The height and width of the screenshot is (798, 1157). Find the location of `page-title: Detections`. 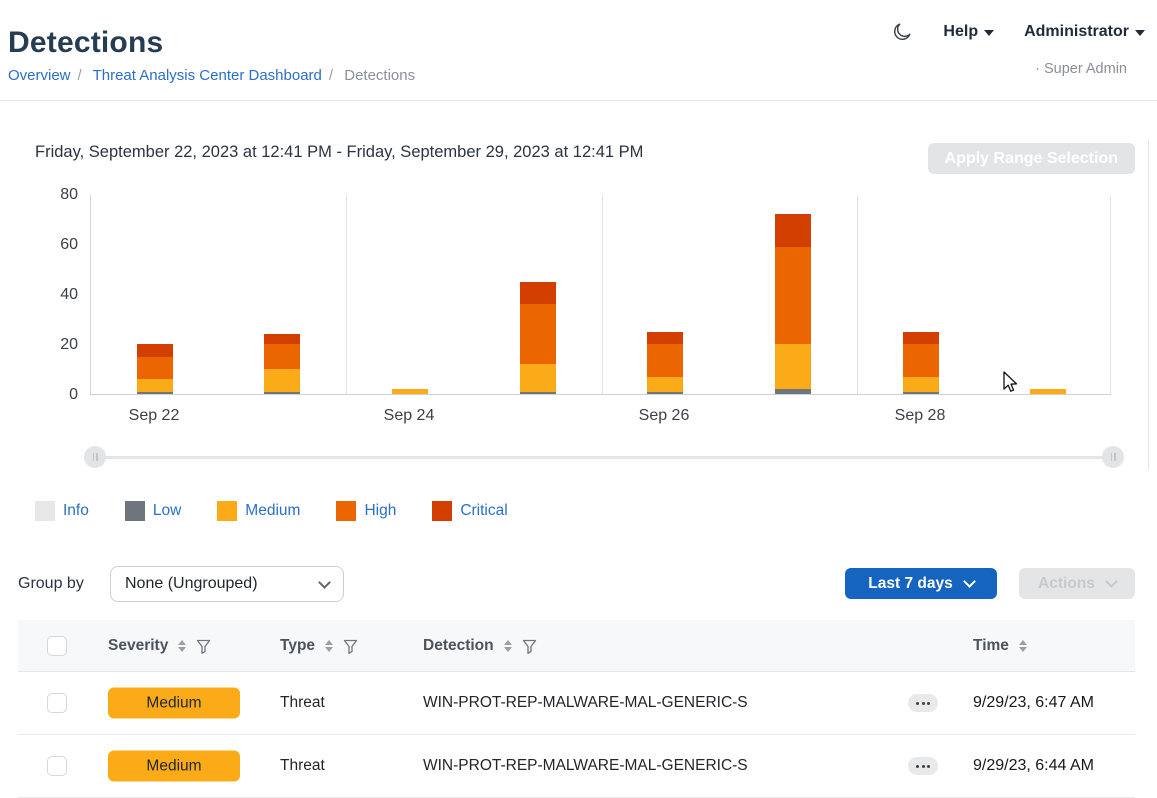

page-title: Detections is located at coordinates (86, 42).